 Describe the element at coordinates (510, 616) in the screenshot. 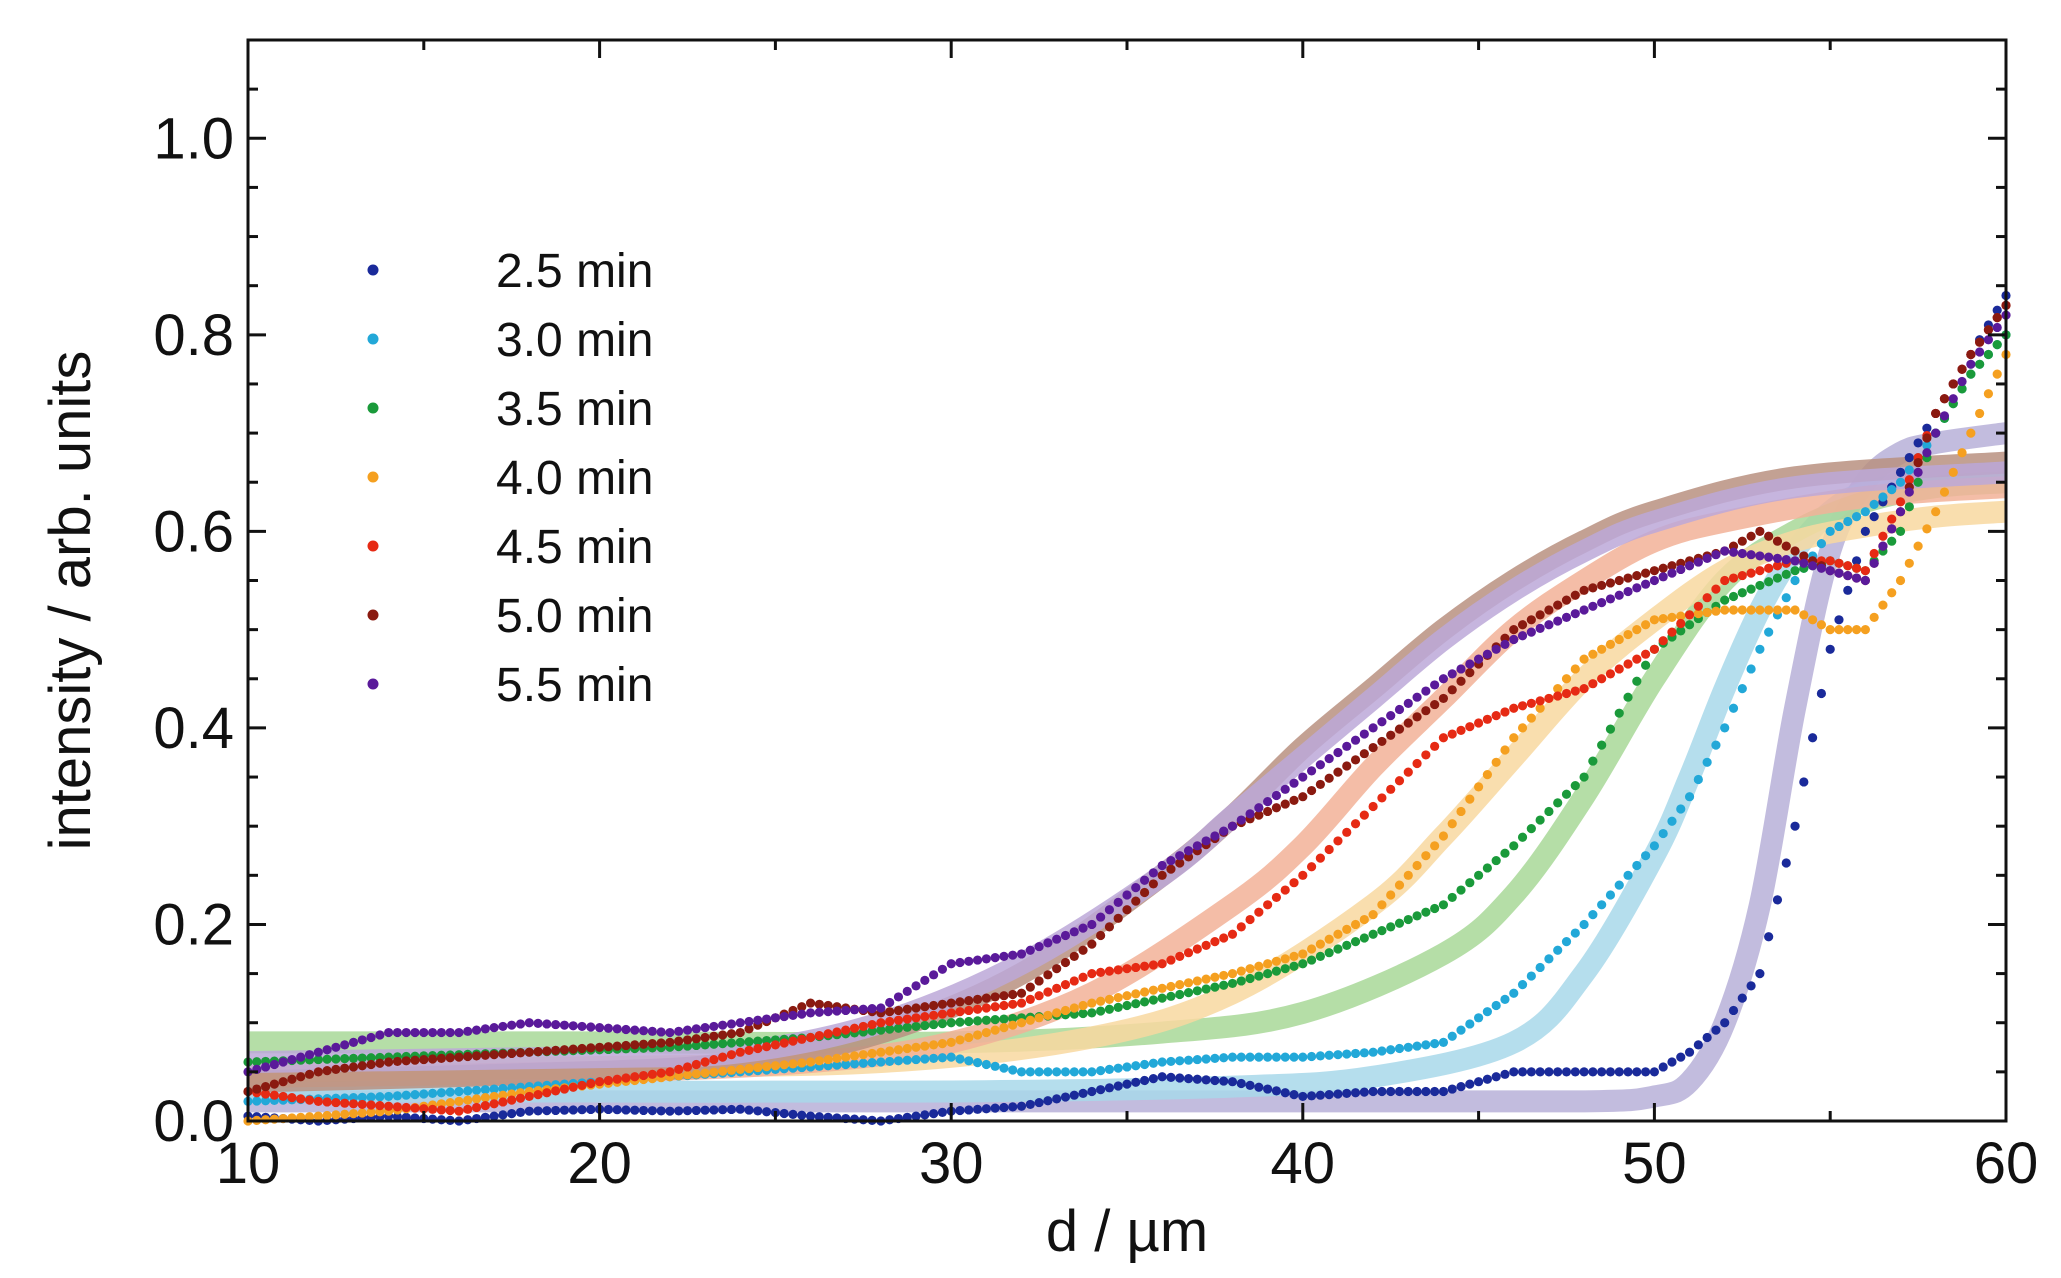

I see `legend-item: 5.0 min` at that location.